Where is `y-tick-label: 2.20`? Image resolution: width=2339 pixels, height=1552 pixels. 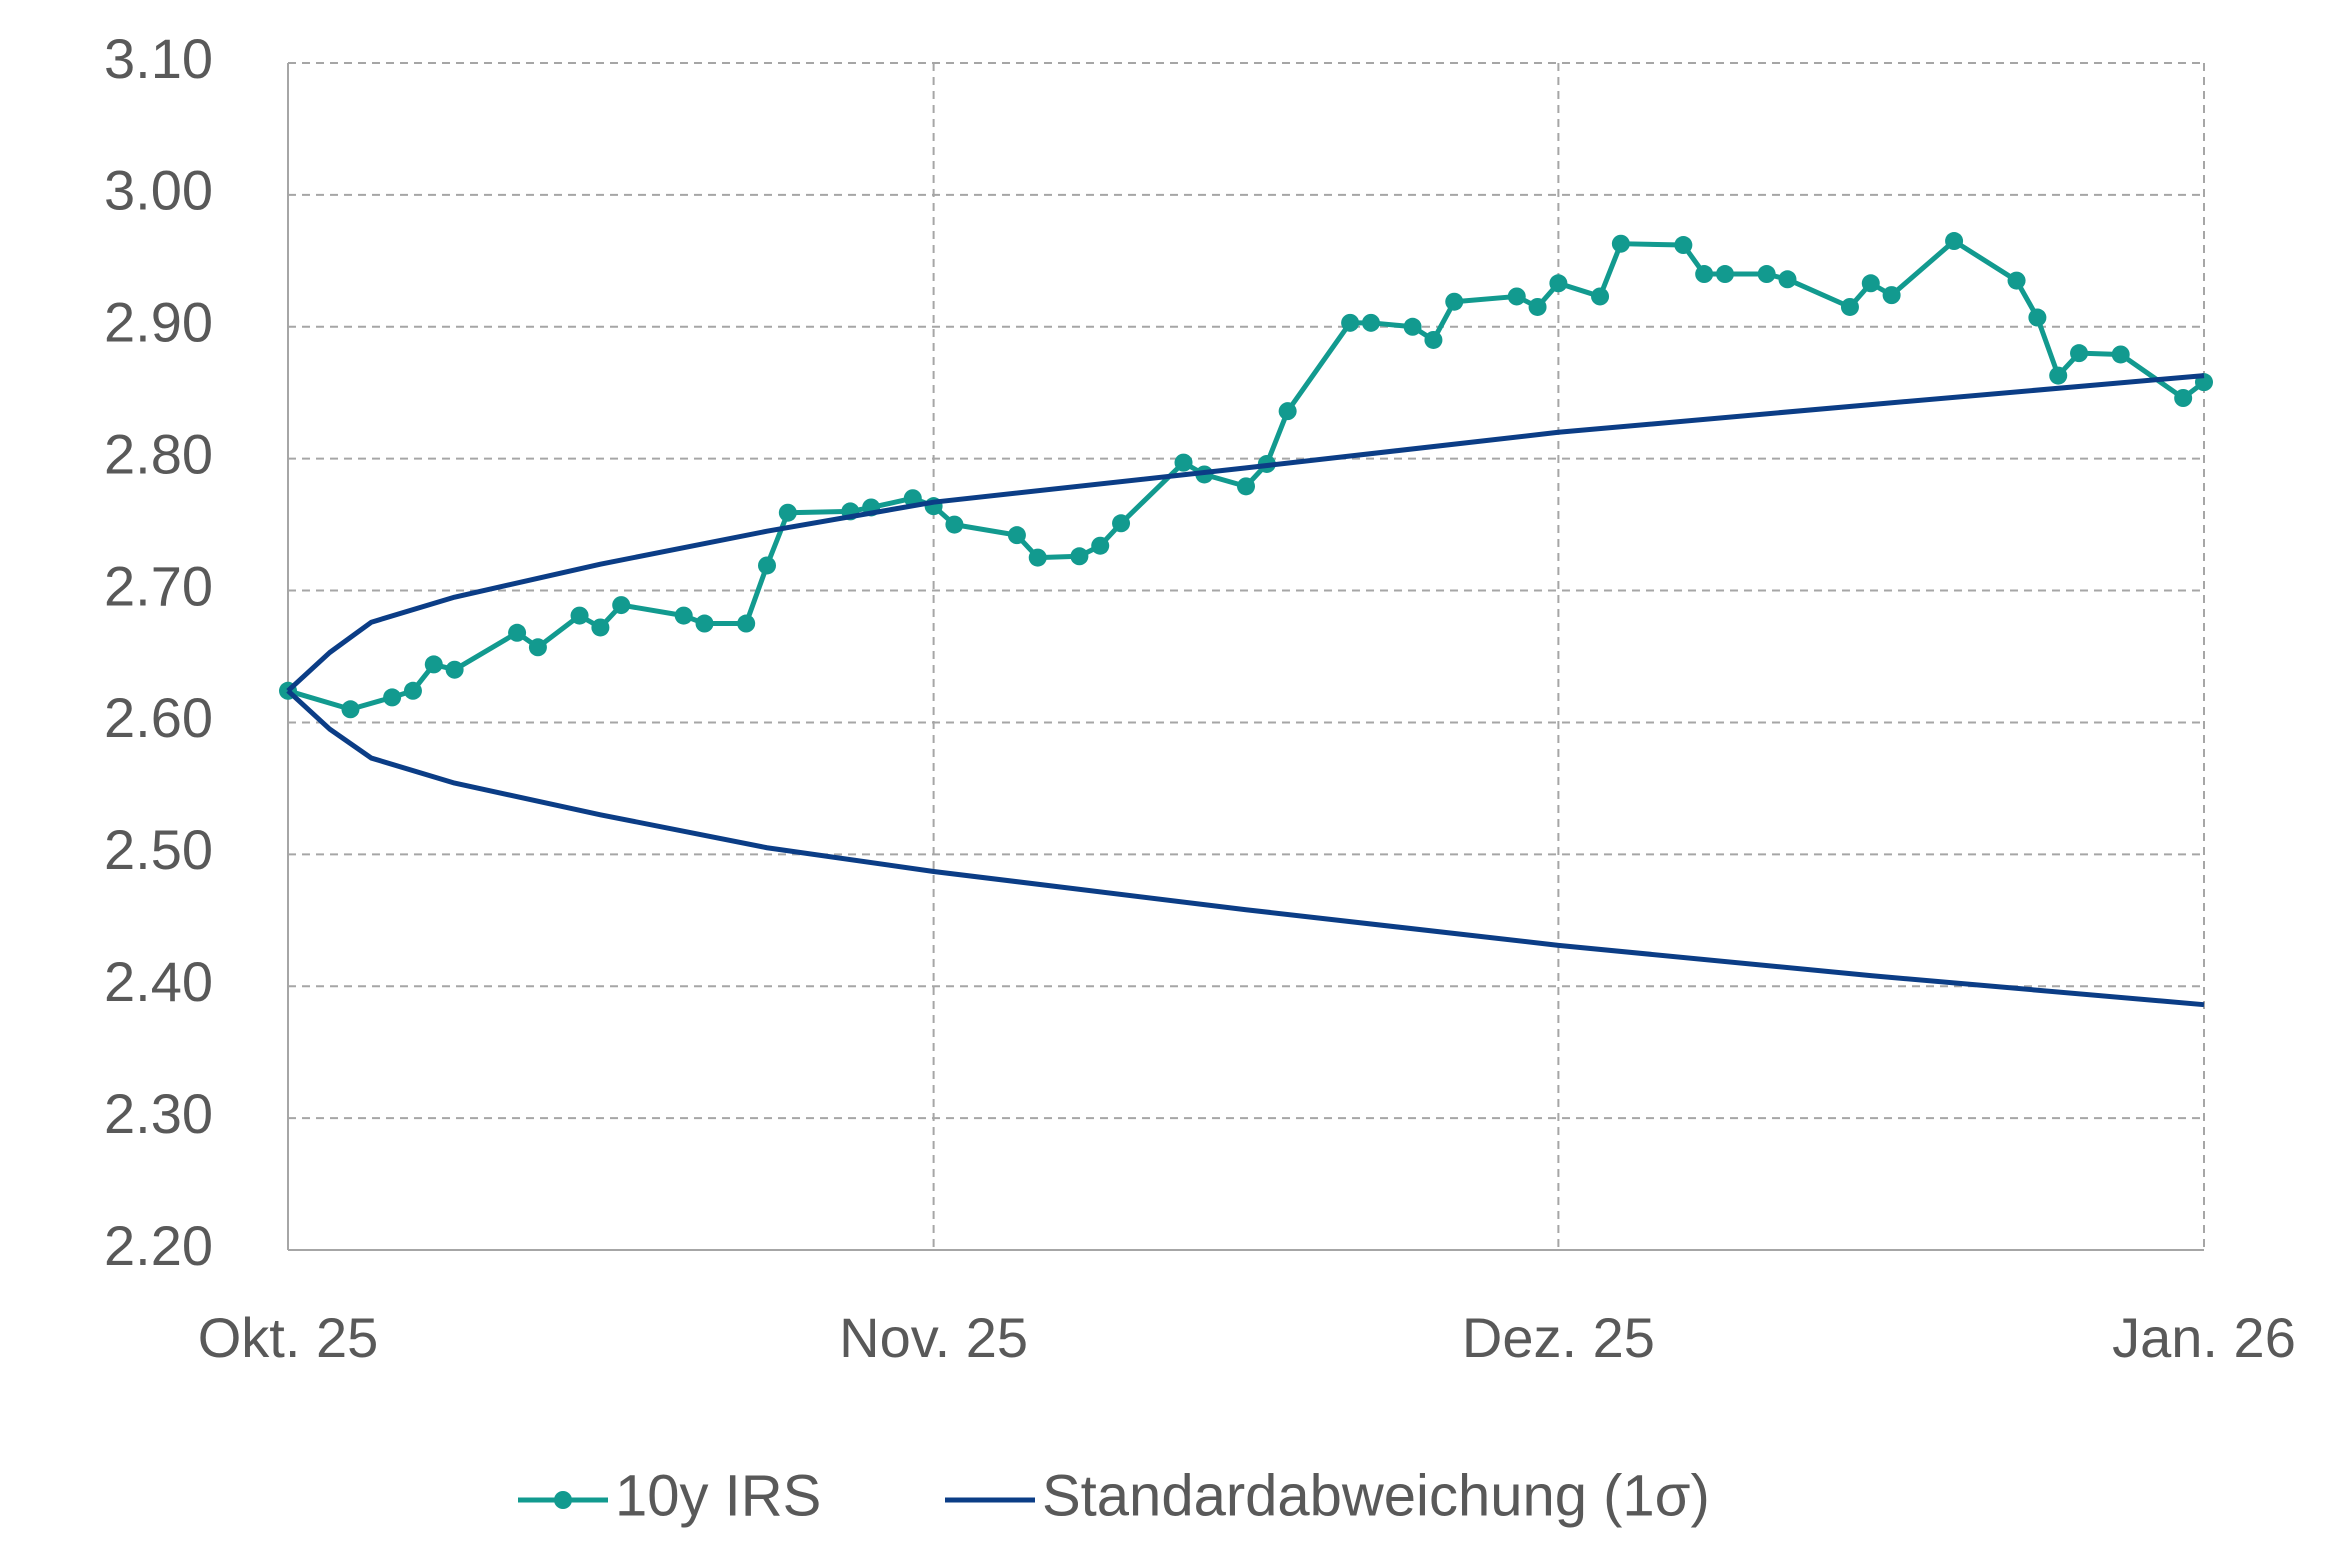 y-tick-label: 2.20 is located at coordinates (158, 1245).